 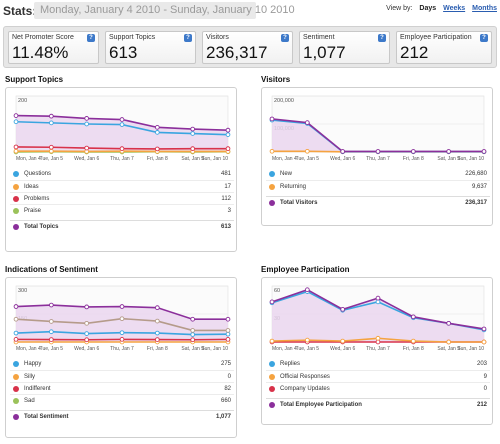 I want to click on visitors-title: Visitors, so click(x=276, y=79).